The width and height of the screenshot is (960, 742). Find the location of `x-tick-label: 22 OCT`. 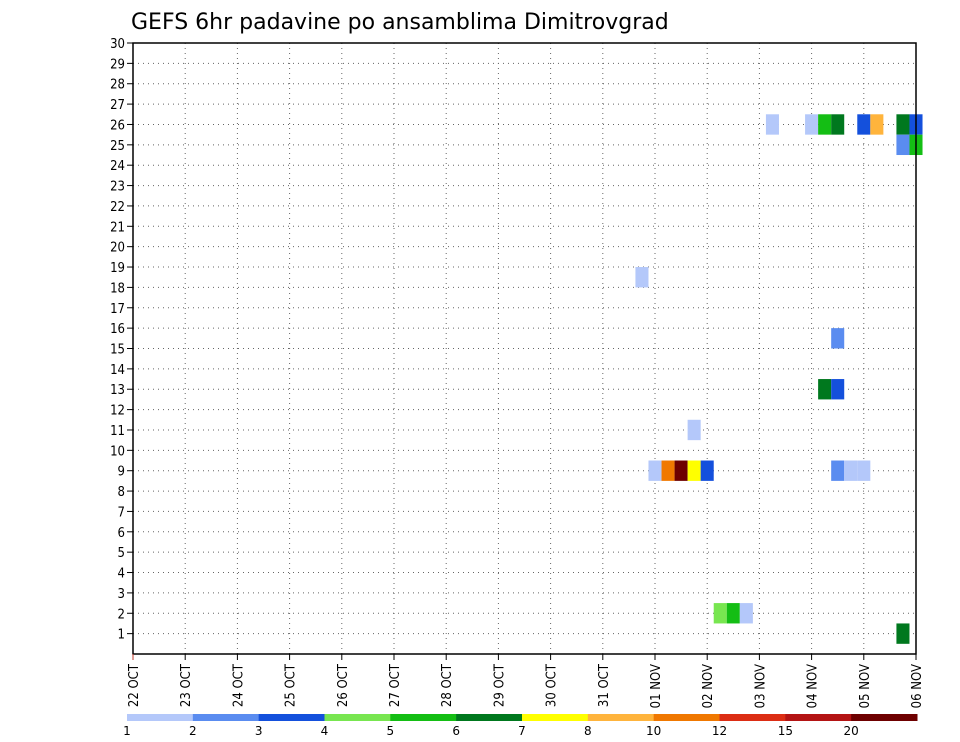

x-tick-label: 22 OCT is located at coordinates (134, 685).